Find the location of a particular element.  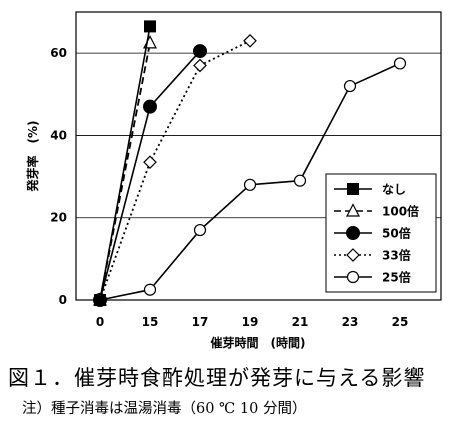

x-tick-label: 17 is located at coordinates (200, 322).